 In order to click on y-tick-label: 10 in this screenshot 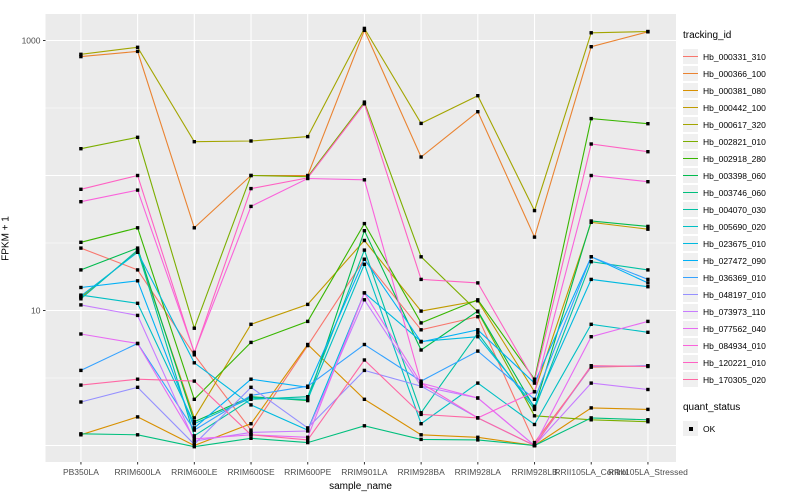, I will do `click(36, 310)`.